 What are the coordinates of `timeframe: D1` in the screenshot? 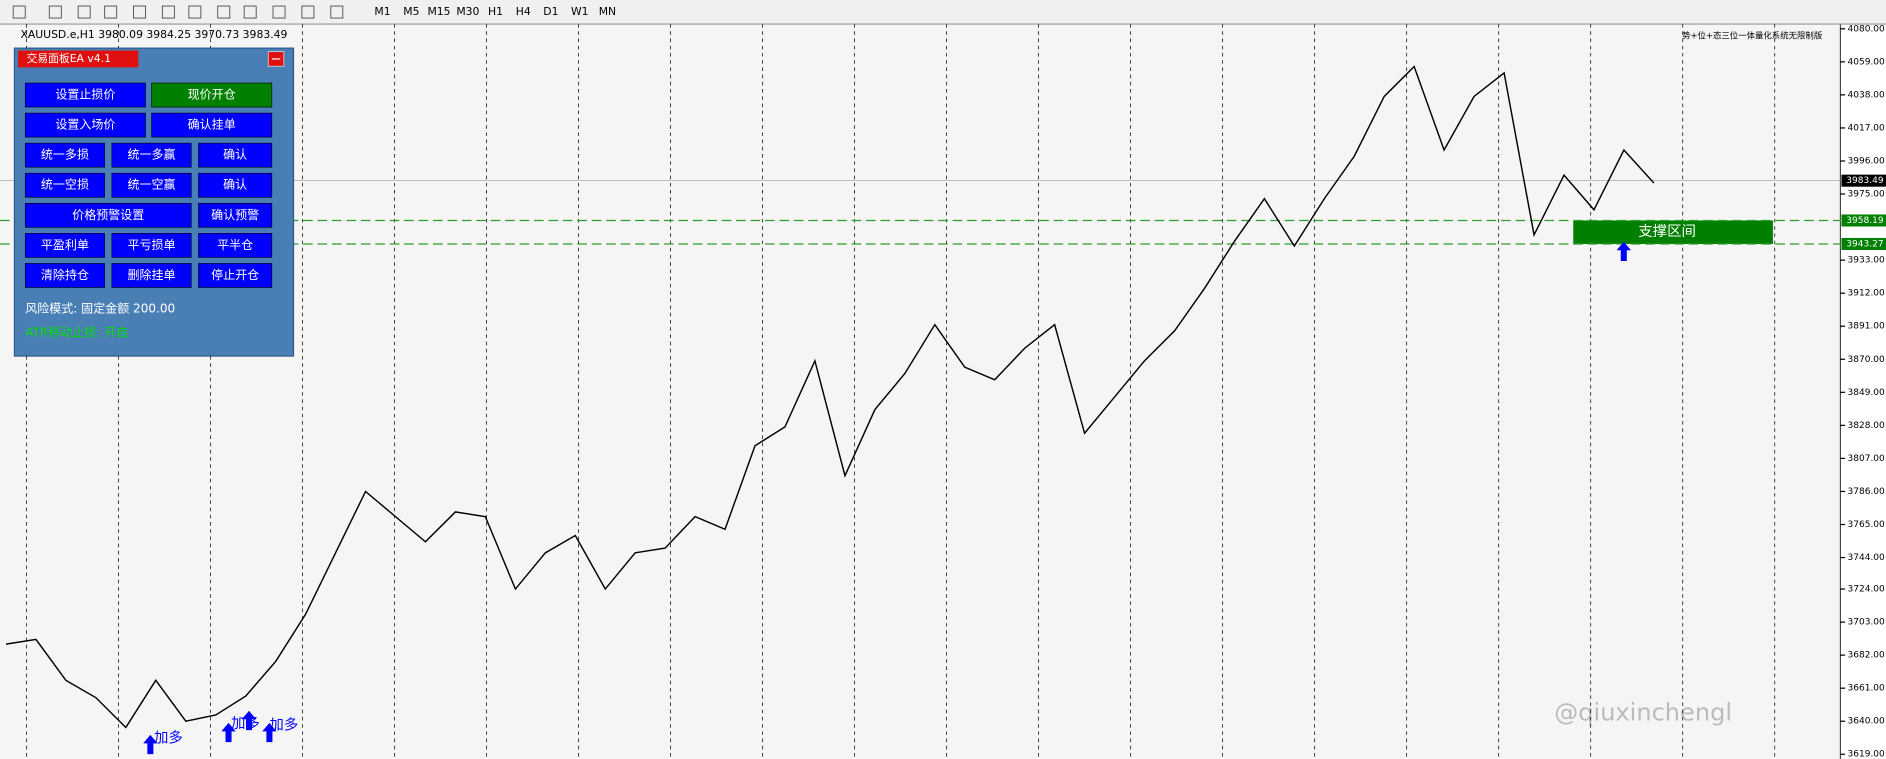 It's located at (550, 11).